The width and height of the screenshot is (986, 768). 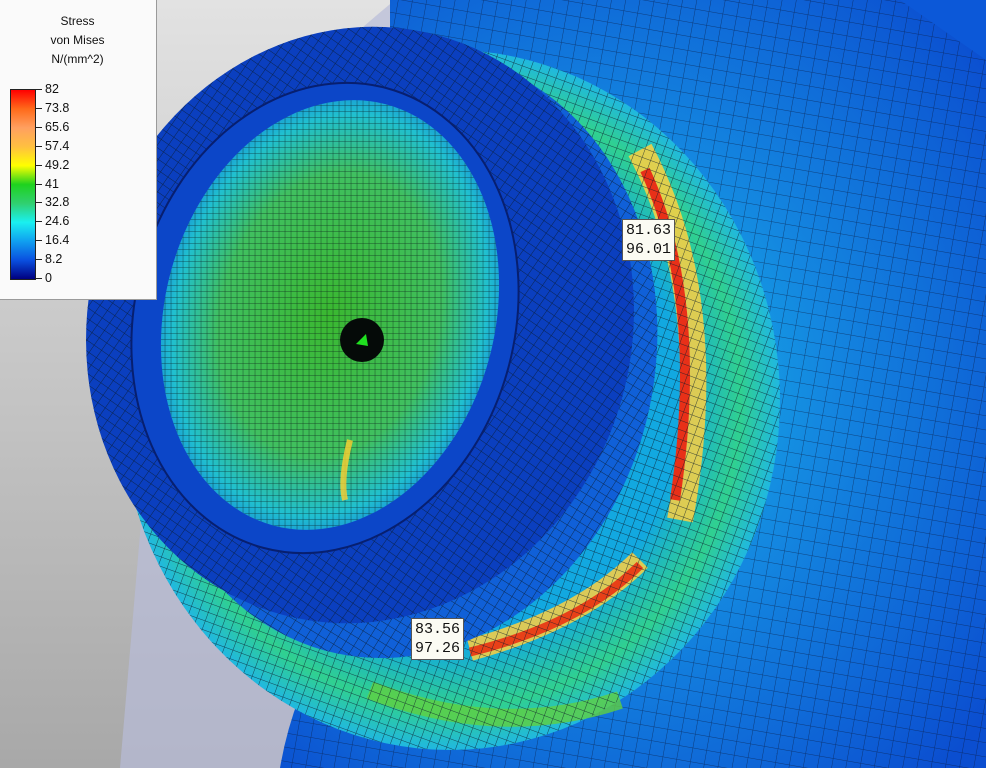 I want to click on probe-value: 97.26, so click(x=438, y=648).